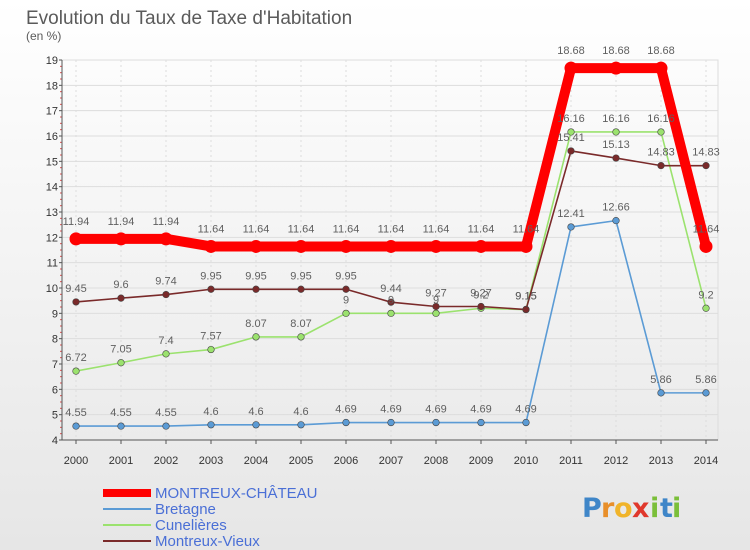 This screenshot has height=550, width=750. I want to click on x-tick-label: 2003, so click(211, 461).